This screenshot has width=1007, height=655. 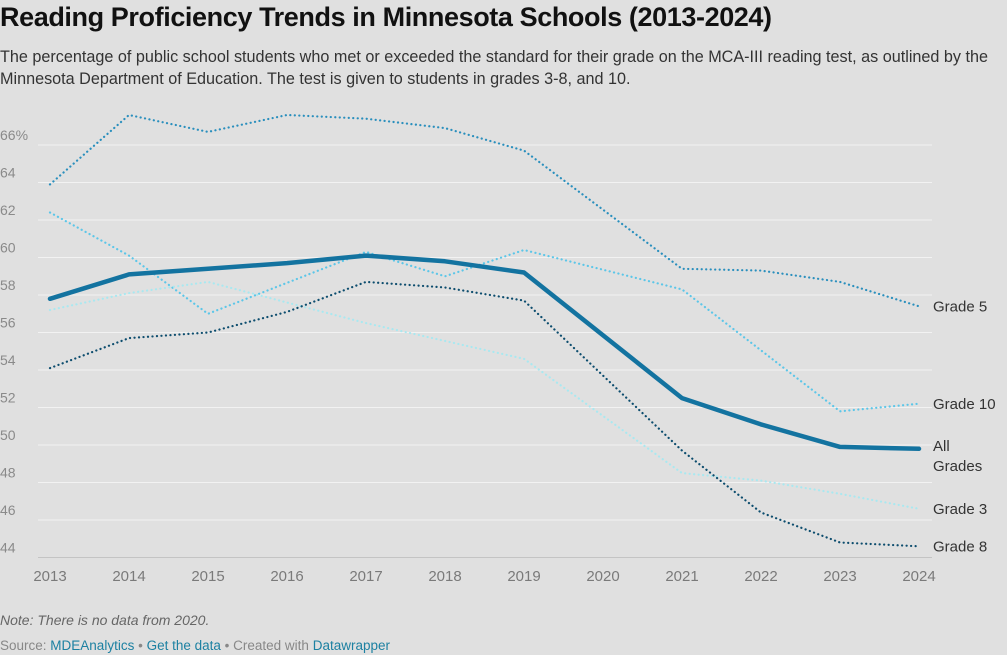 What do you see at coordinates (49, 576) in the screenshot?
I see `x-tick-label: 2013` at bounding box center [49, 576].